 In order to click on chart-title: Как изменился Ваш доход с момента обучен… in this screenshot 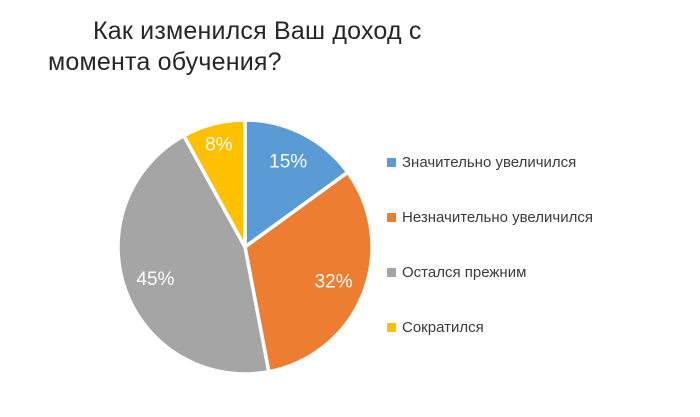, I will do `click(235, 47)`.